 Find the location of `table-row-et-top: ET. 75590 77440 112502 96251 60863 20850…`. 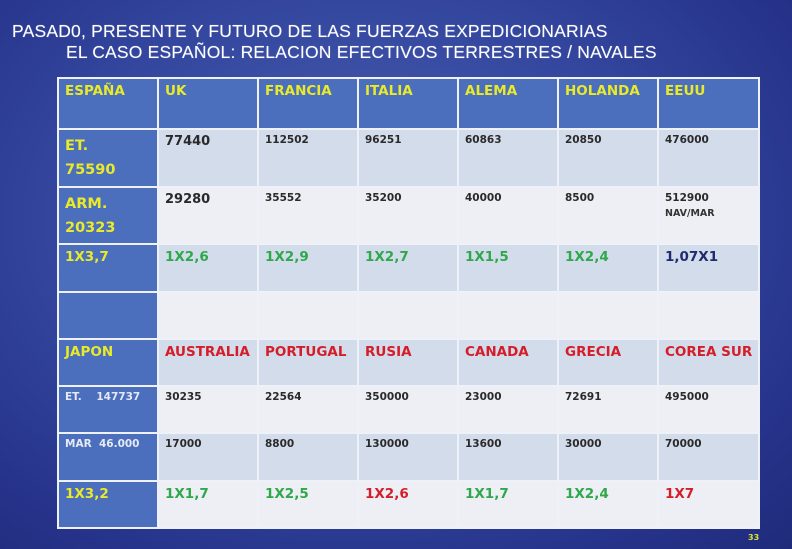

table-row-et-top: ET. 75590 77440 112502 96251 60863 20850… is located at coordinates (408, 158).